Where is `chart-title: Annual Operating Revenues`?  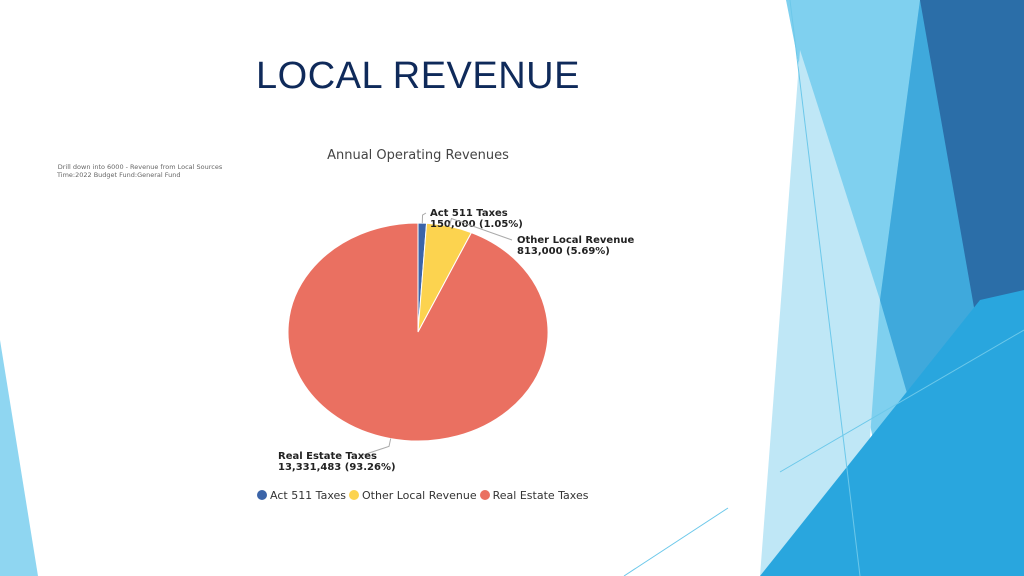
chart-title: Annual Operating Revenues is located at coordinates (418, 155).